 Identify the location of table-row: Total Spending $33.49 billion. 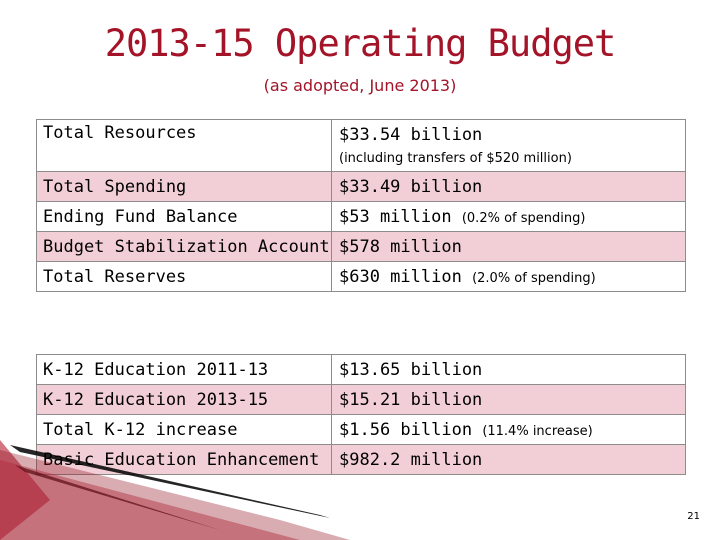
(361, 186).